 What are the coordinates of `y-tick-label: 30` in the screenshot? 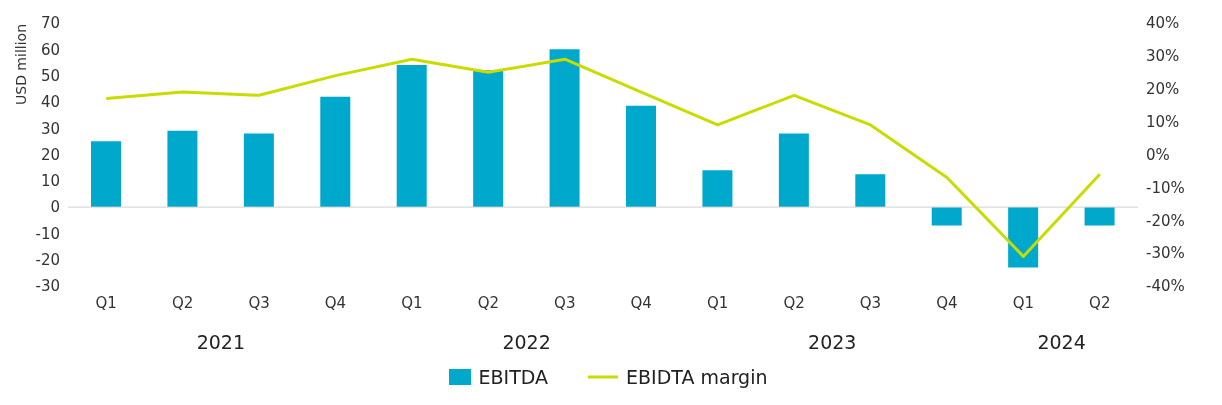 It's located at (50, 128).